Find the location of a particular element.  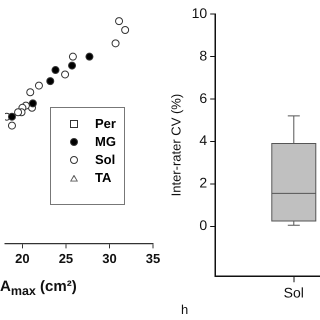

y-tick-label: 8 is located at coordinates (203, 55).